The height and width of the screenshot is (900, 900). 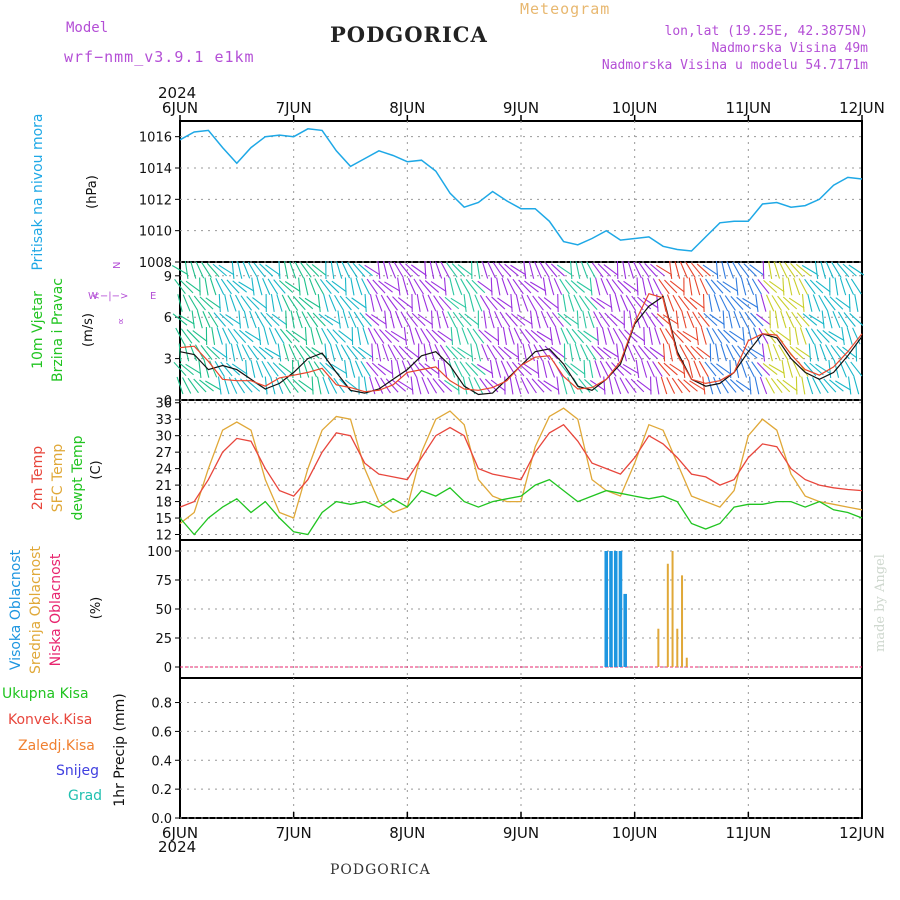 I want to click on y-tick-label: 1008, so click(x=155, y=263).